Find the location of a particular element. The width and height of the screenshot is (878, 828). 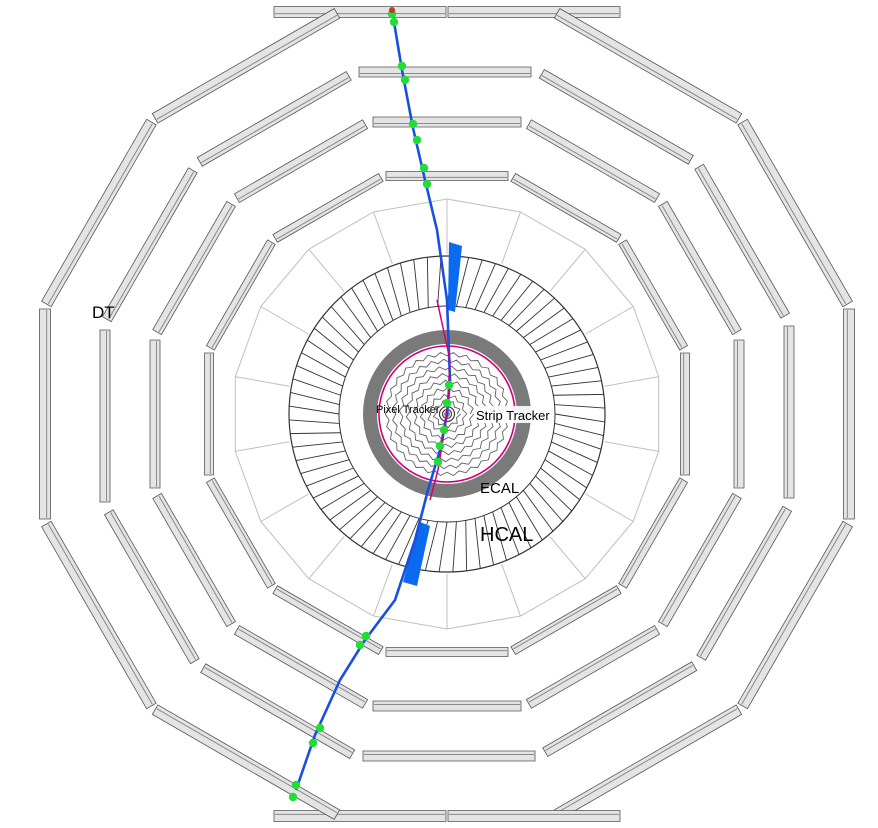

dt-chamber-mb4-12-1-inner is located at coordinates (247, 67).